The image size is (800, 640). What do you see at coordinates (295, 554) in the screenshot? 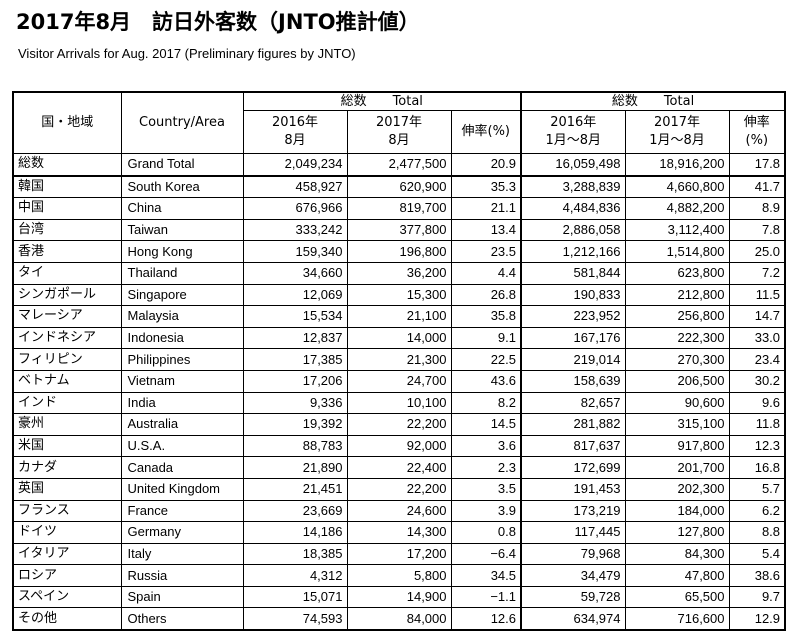
I see `cell-aug-2016: 18,385` at bounding box center [295, 554].